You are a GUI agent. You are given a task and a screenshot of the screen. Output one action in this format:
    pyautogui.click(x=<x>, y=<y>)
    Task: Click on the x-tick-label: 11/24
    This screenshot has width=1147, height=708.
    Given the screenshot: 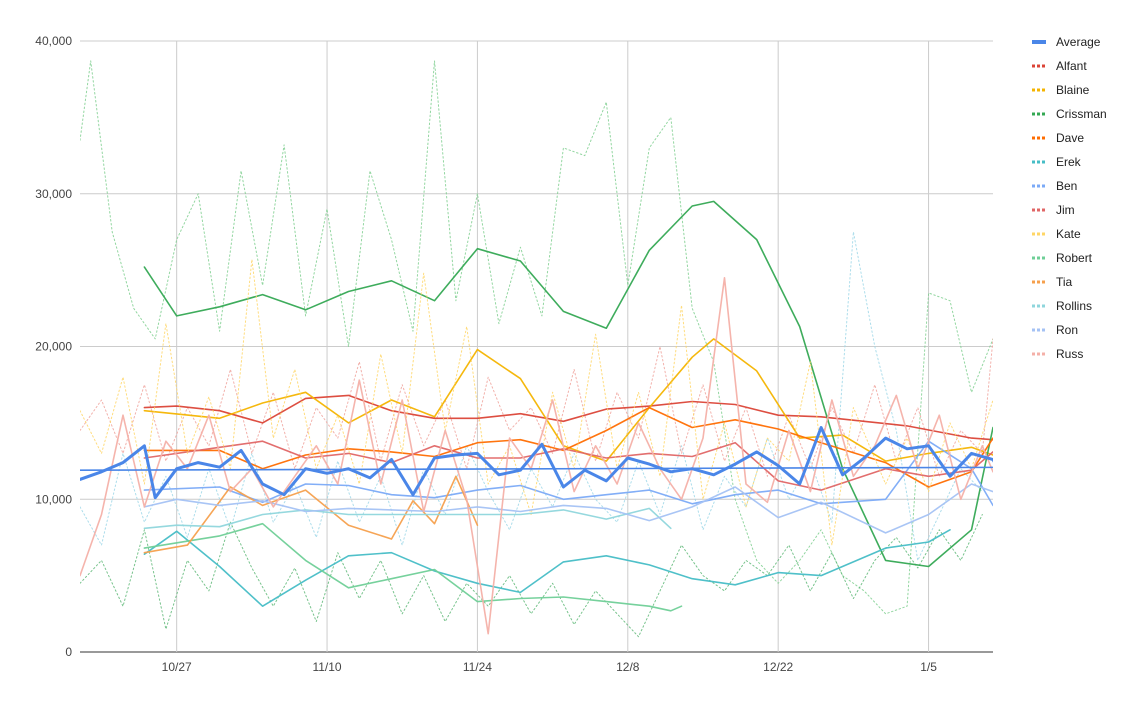 What is the action you would take?
    pyautogui.click(x=477, y=667)
    